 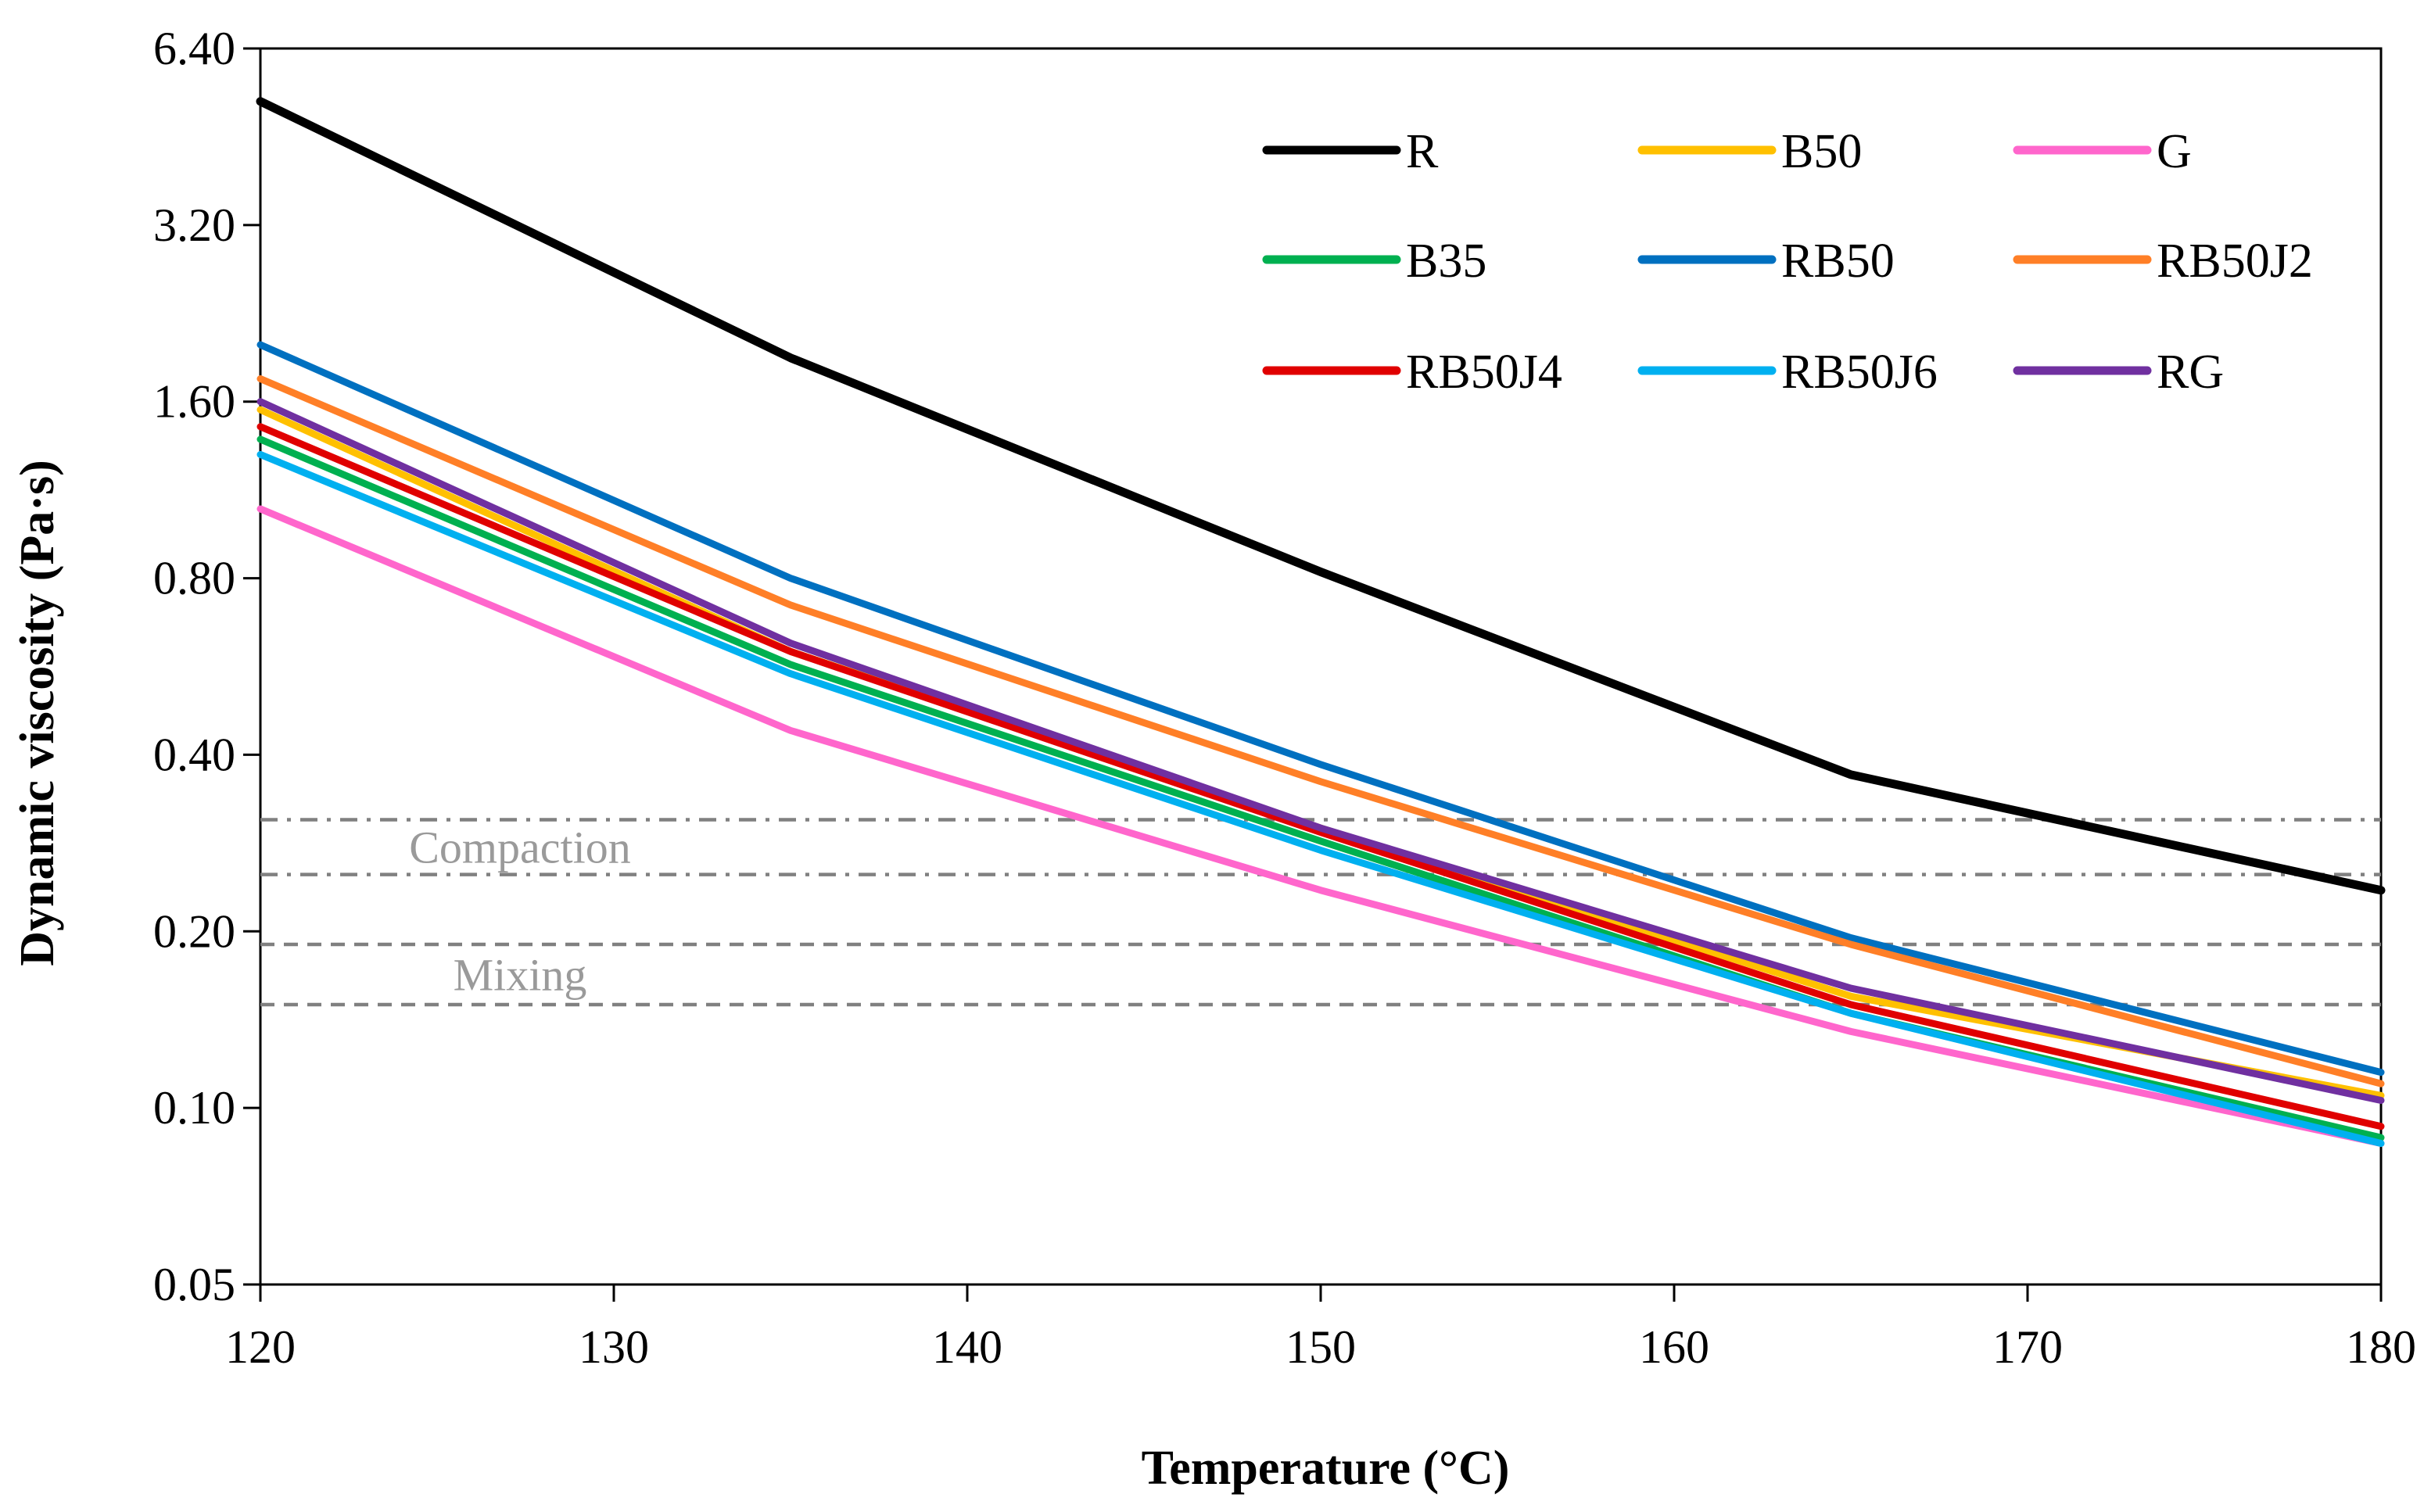 What do you see at coordinates (2028, 1347) in the screenshot?
I see `x-tick-label: 170` at bounding box center [2028, 1347].